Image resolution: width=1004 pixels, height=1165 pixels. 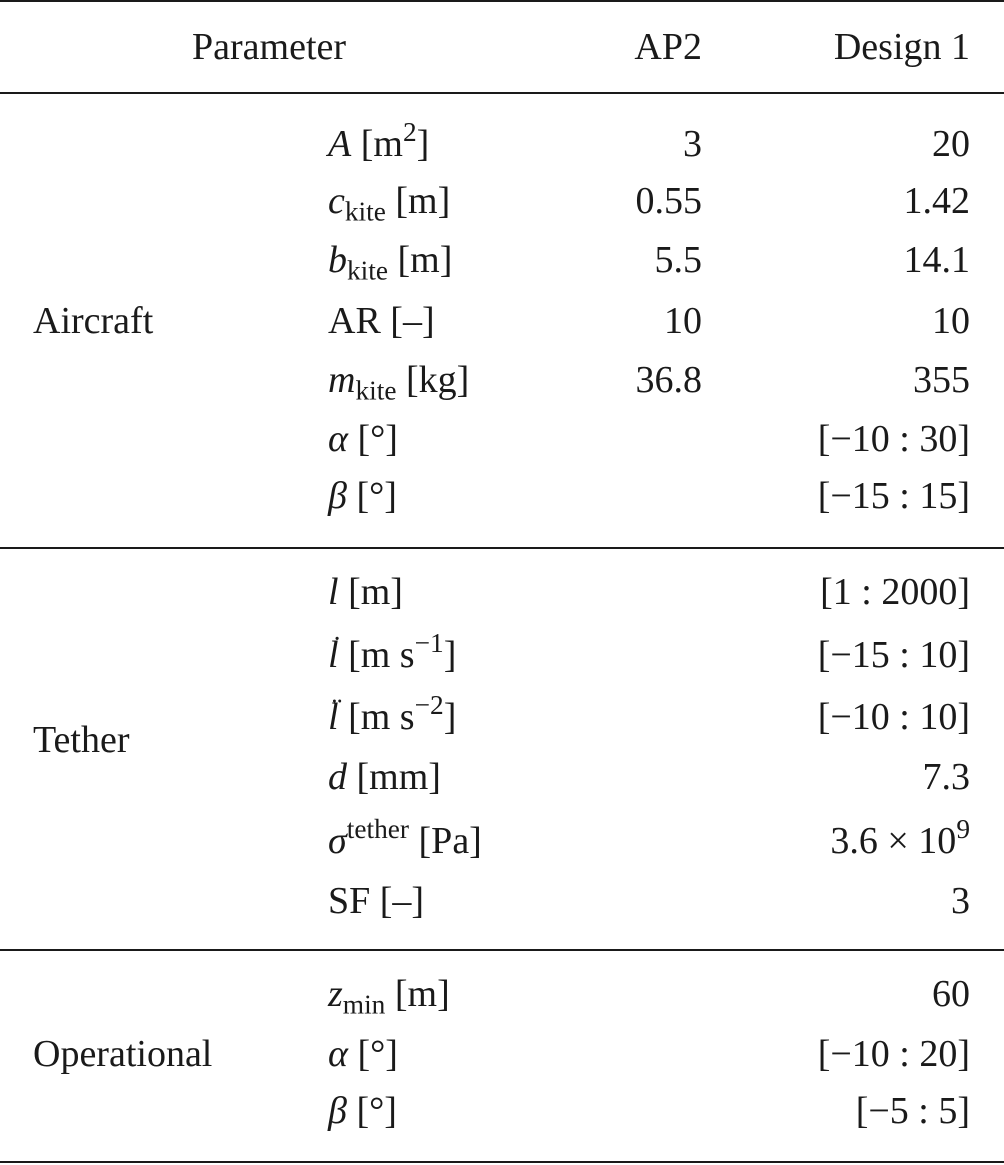 What do you see at coordinates (941, 380) in the screenshot?
I see `design1-cell: 355` at bounding box center [941, 380].